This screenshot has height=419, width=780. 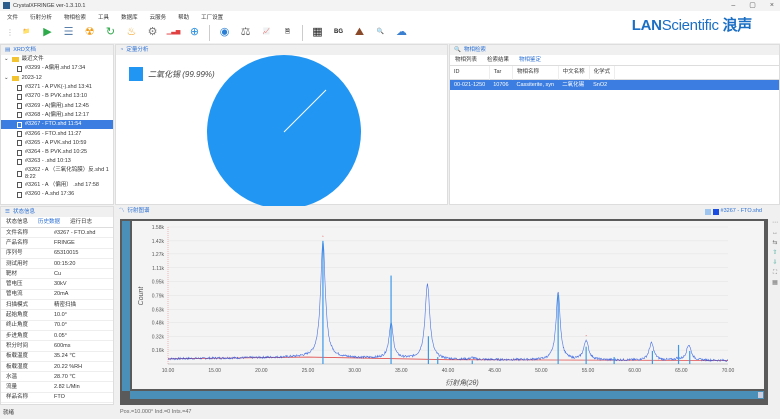 I want to click on info-key: 样品名称, so click(x=17, y=397).